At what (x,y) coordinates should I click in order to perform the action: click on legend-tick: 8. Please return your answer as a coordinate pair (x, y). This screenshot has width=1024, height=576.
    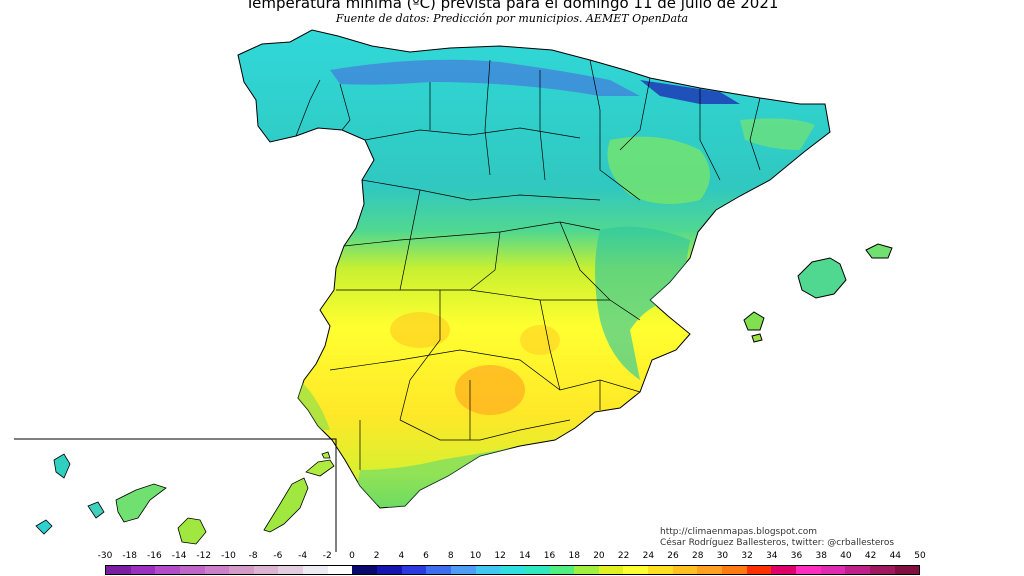
    Looking at the image, I should click on (450, 556).